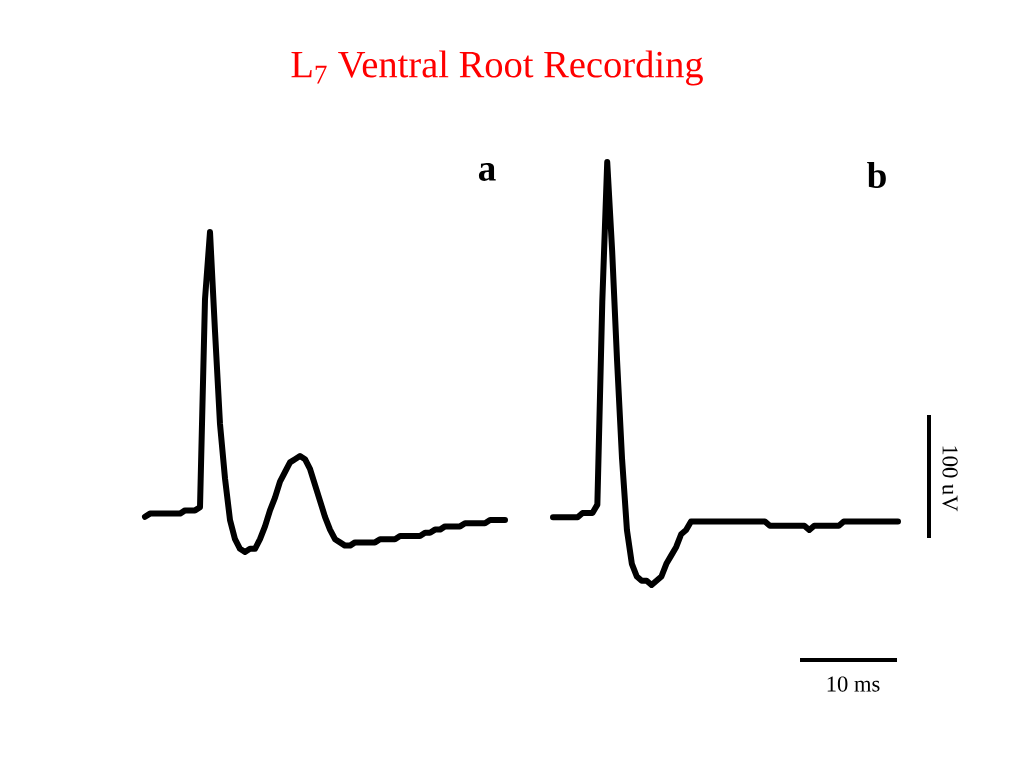 Image resolution: width=1024 pixels, height=768 pixels. What do you see at coordinates (876, 175) in the screenshot?
I see `annotation: b` at bounding box center [876, 175].